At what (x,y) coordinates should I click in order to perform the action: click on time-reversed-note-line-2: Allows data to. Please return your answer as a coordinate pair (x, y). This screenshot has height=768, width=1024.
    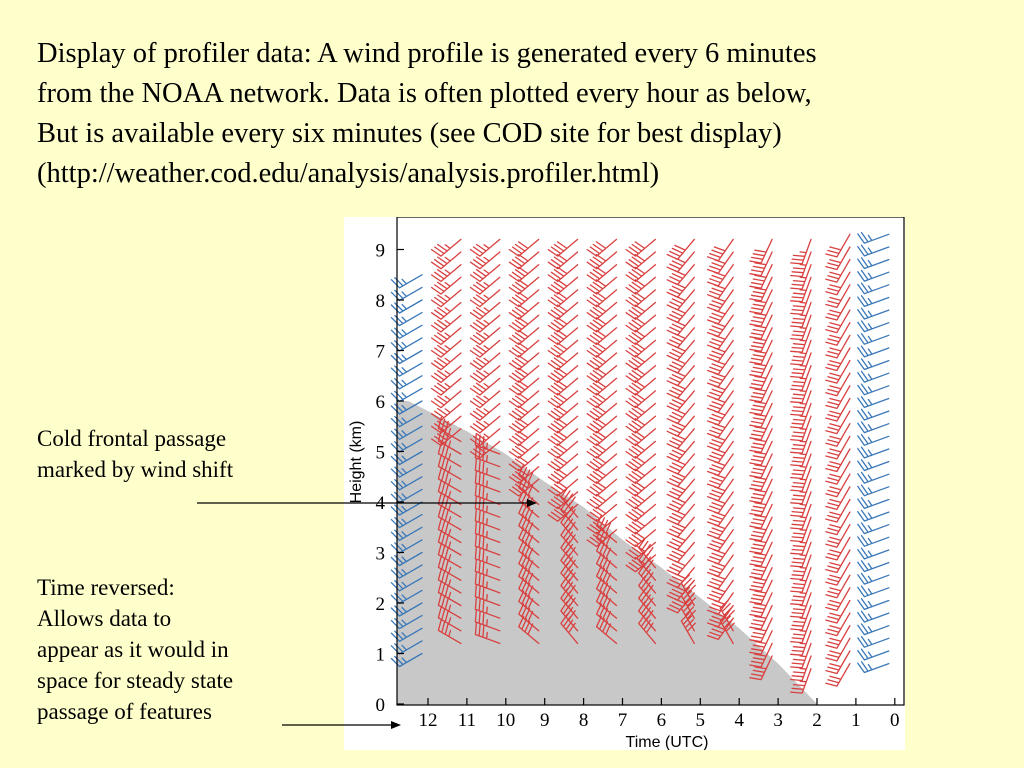
    Looking at the image, I should click on (104, 618).